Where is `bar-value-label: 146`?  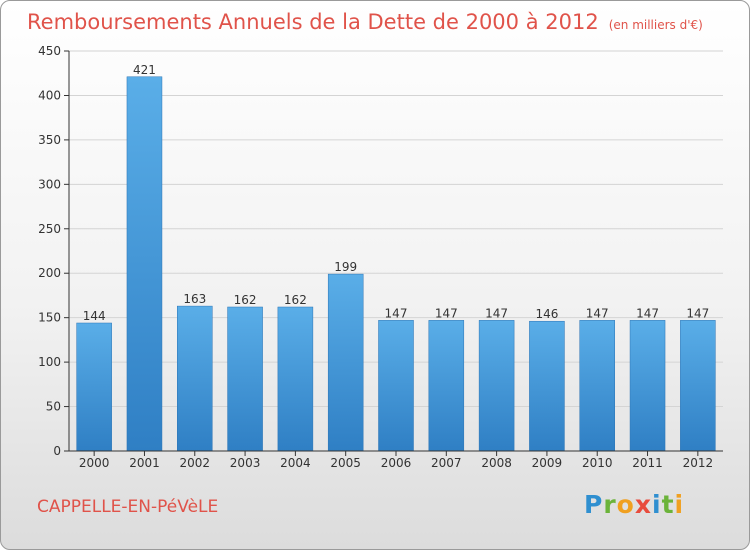 bar-value-label: 146 is located at coordinates (546, 314).